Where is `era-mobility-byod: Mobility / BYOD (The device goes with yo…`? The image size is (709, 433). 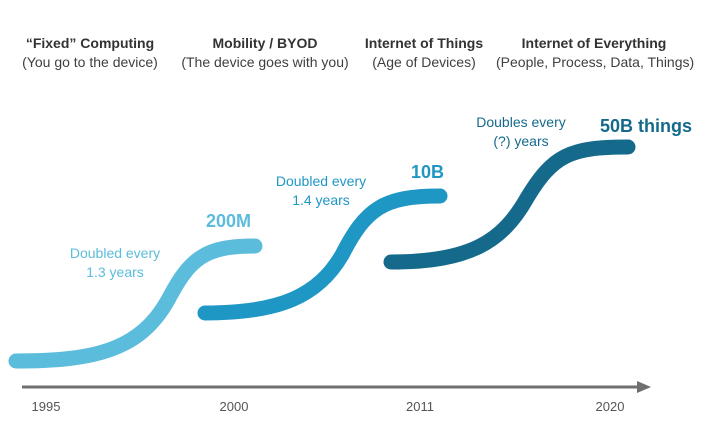 era-mobility-byod: Mobility / BYOD (The device goes with yo… is located at coordinates (265, 53).